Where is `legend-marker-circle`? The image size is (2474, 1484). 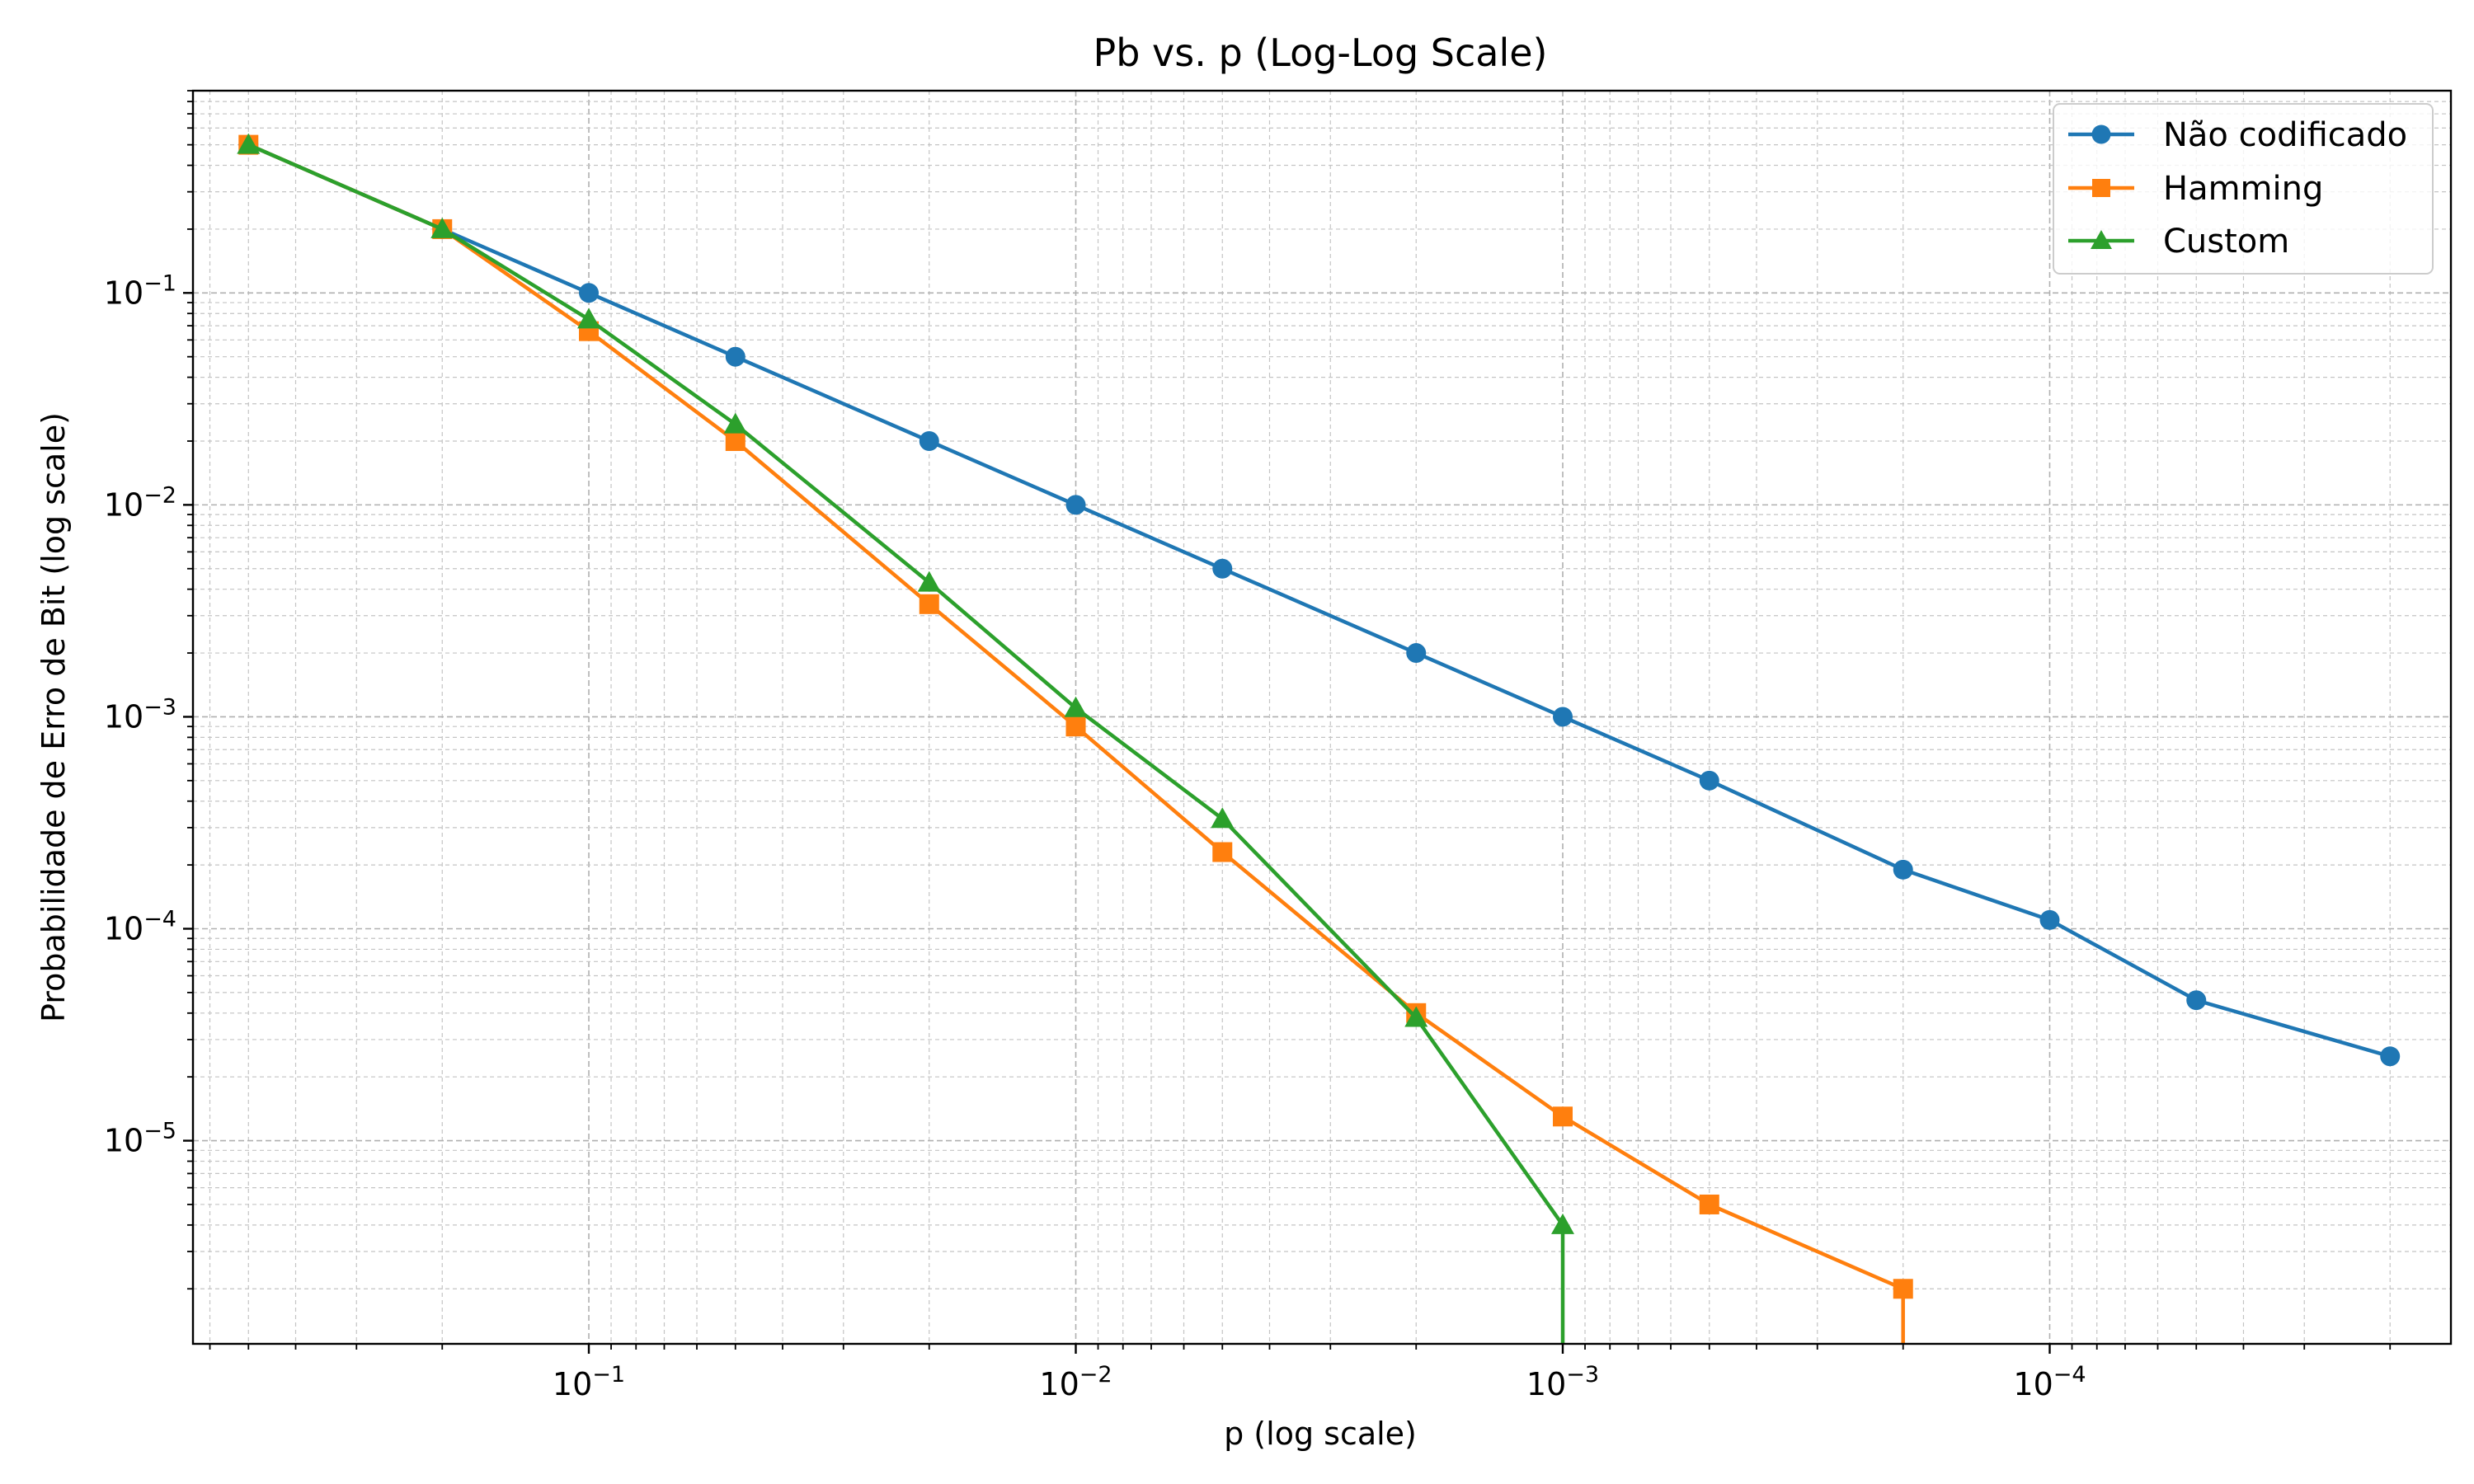 legend-marker-circle is located at coordinates (2101, 134).